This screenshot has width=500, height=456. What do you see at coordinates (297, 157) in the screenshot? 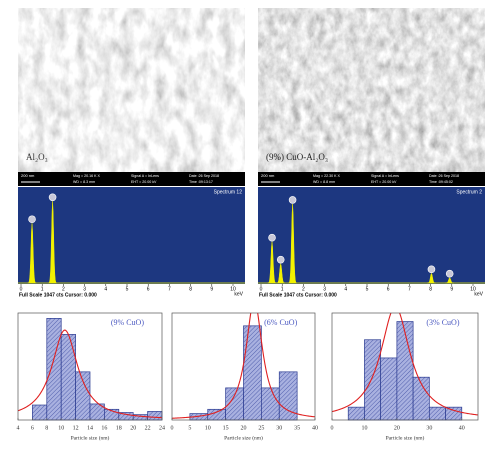
I see `sem-label: (9%) CuO-Al₂O₃` at bounding box center [297, 157].